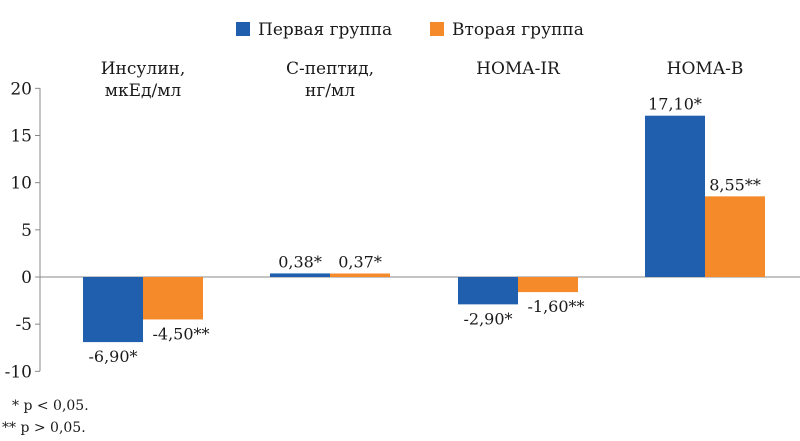 The image size is (800, 441). I want to click on y-tick-label: -10, so click(18, 372).